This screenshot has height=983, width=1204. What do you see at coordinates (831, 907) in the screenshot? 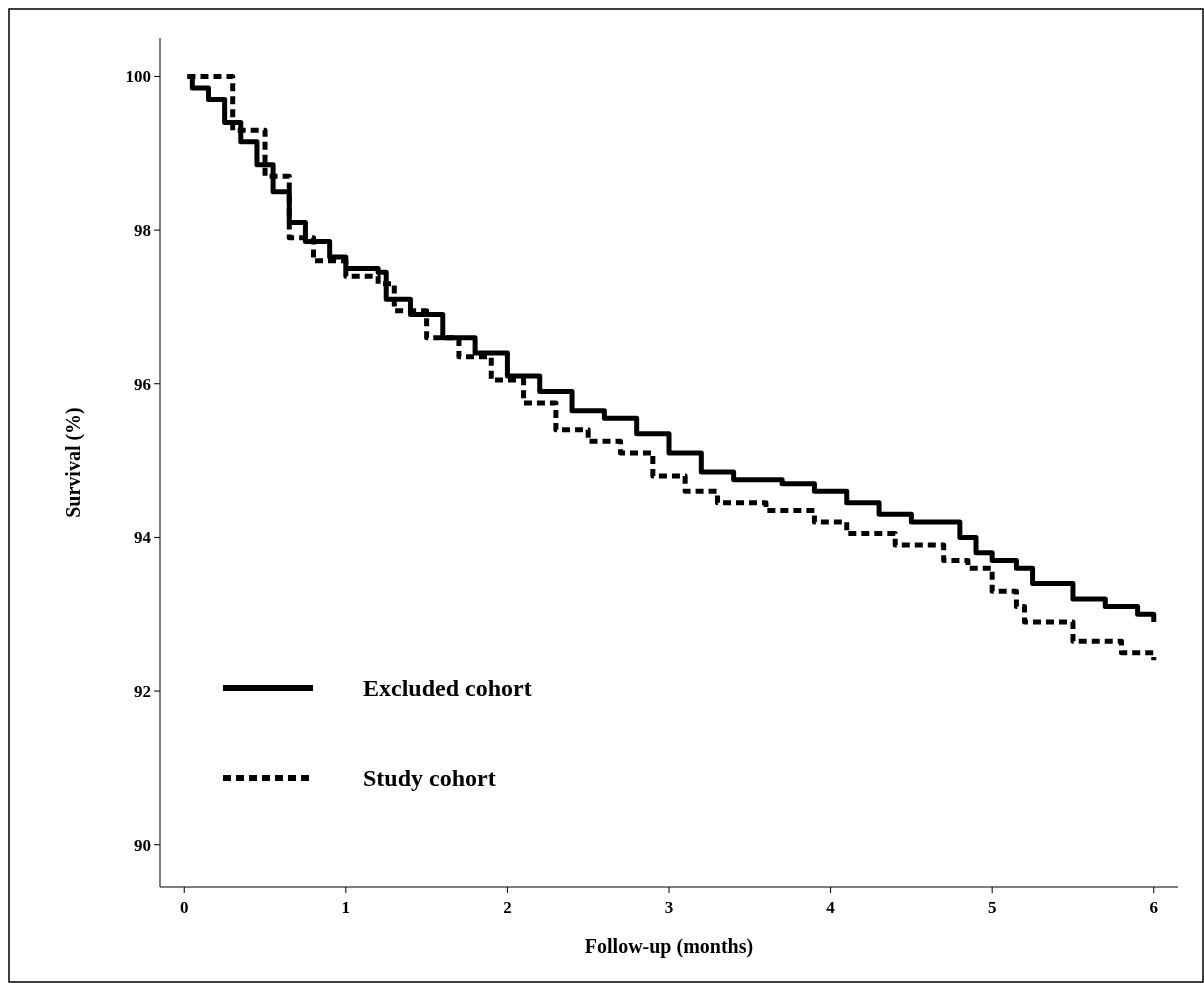
I see `x-tick-label: 4` at bounding box center [831, 907].